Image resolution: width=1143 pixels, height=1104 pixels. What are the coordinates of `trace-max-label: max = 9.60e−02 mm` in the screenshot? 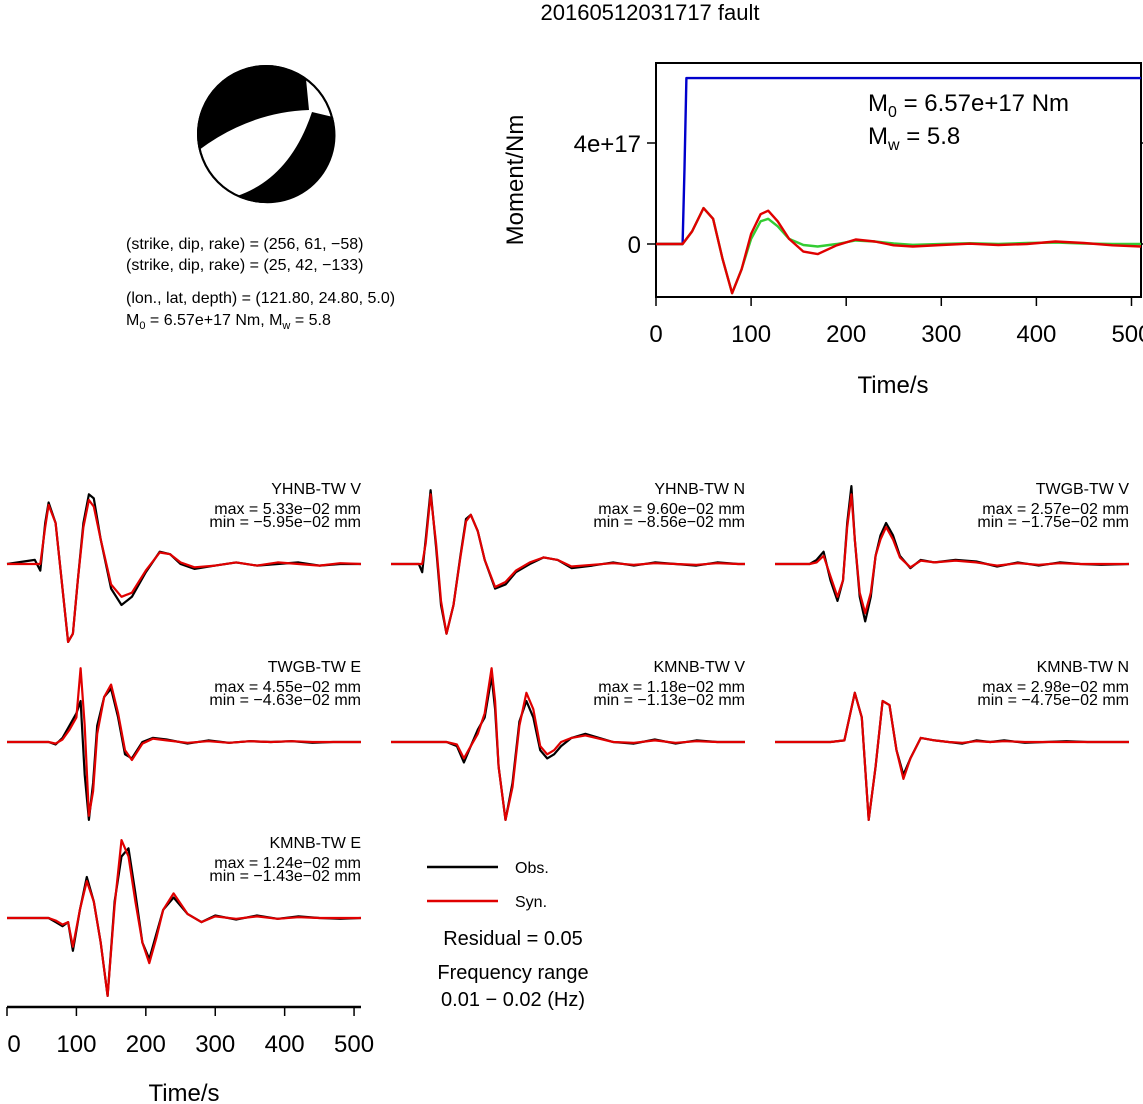 It's located at (671, 509).